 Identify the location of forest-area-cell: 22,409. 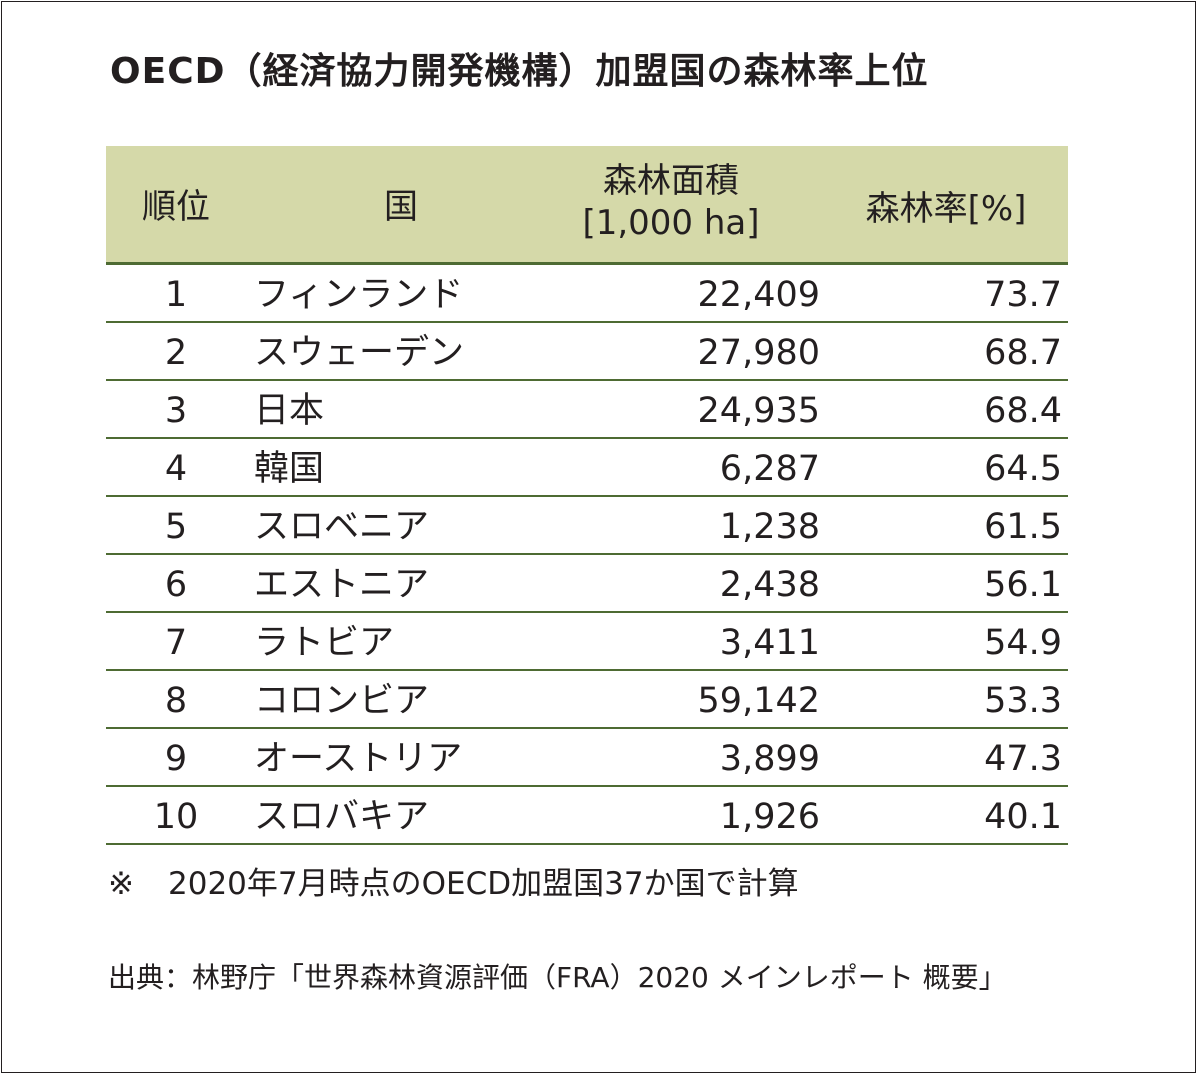
(758, 295).